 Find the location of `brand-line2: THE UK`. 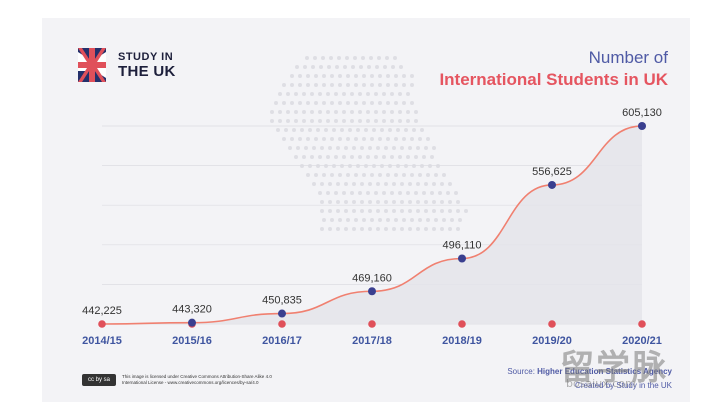

brand-line2: THE UK is located at coordinates (147, 71).